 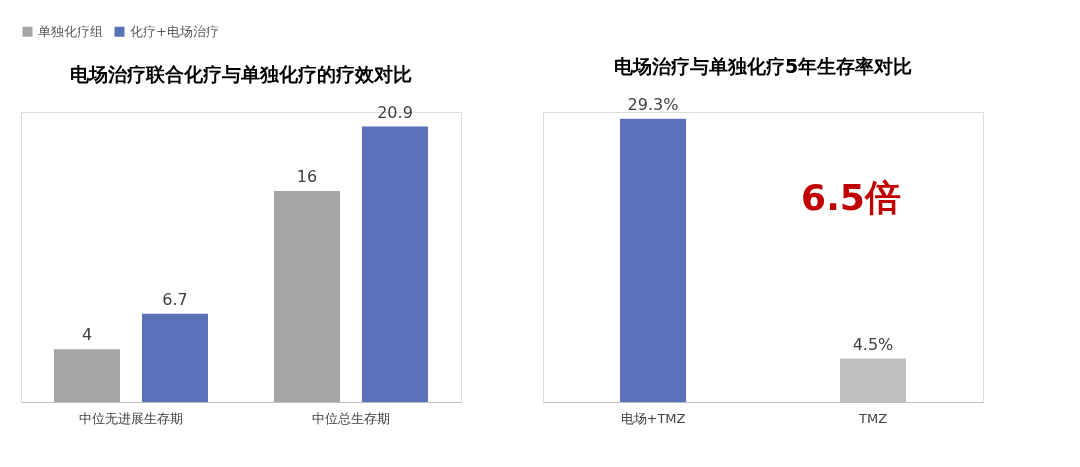 What do you see at coordinates (307, 177) in the screenshot?
I see `data-label: 16` at bounding box center [307, 177].